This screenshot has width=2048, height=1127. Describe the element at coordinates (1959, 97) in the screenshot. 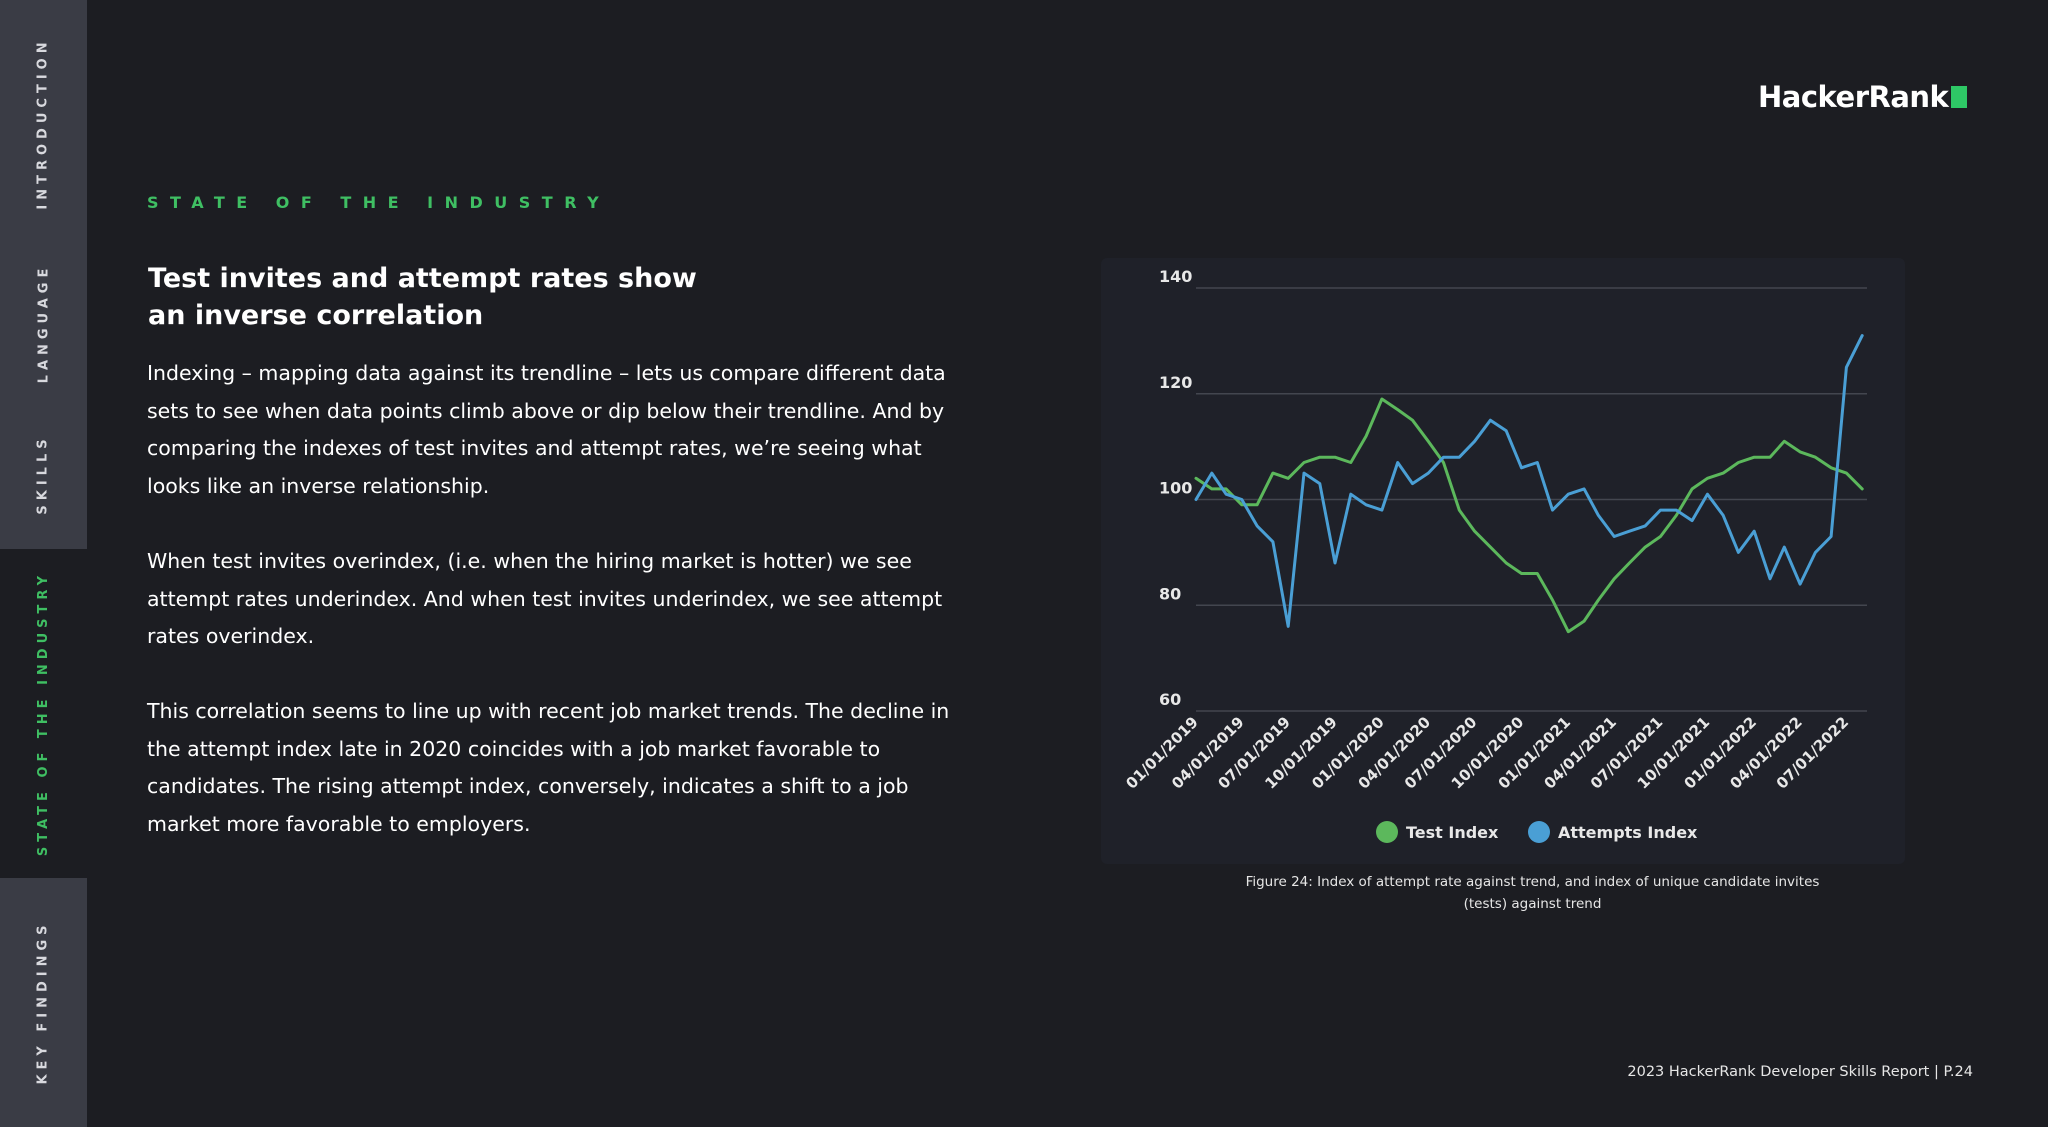

I see `logo-block-icon` at that location.